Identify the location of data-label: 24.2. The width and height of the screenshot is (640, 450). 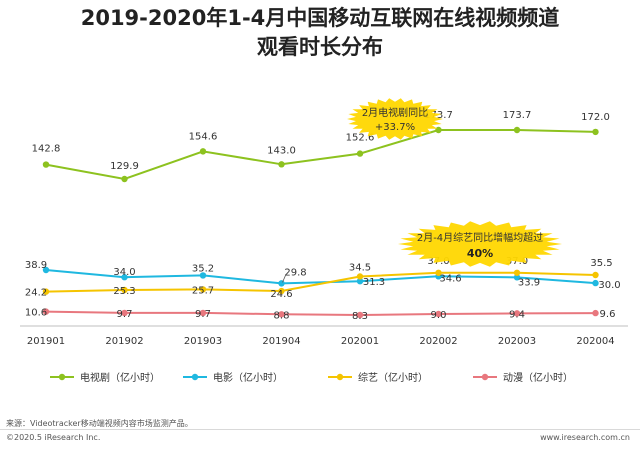
(36, 293).